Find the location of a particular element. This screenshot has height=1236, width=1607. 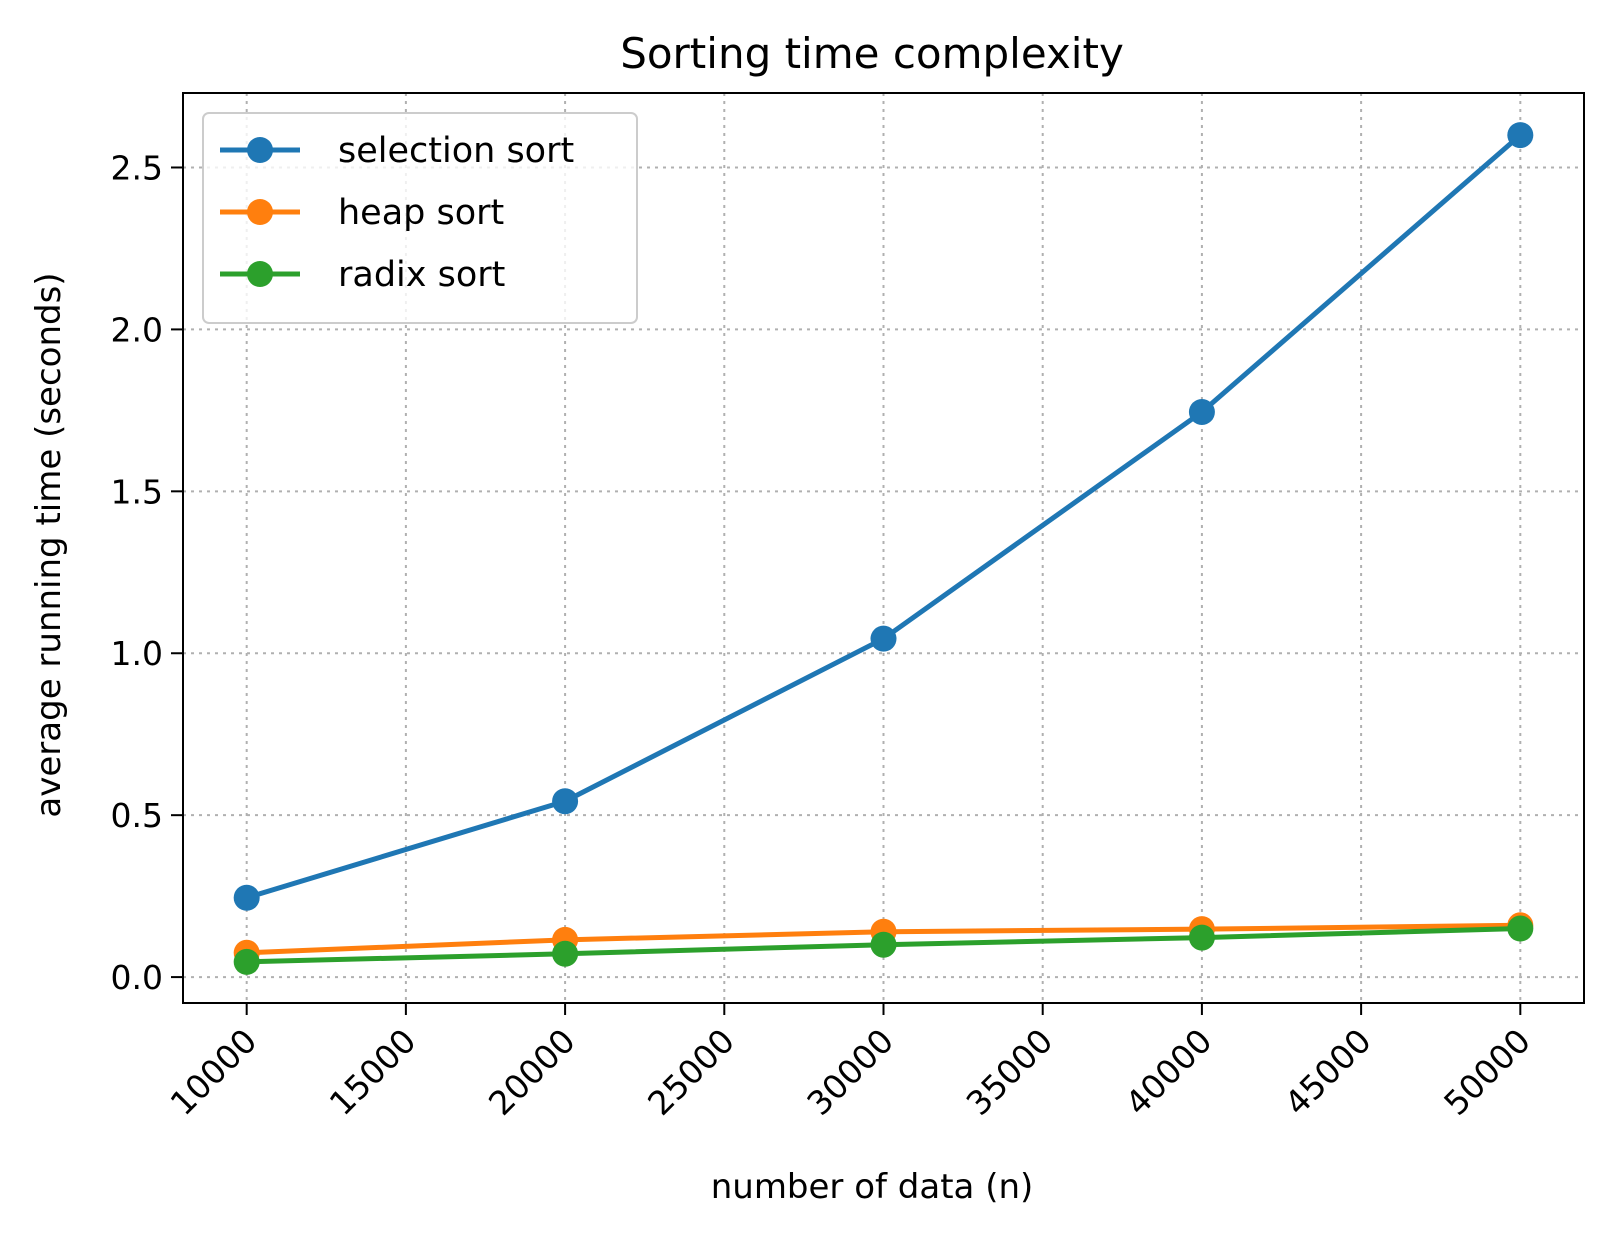

legend-box is located at coordinates (420, 218).